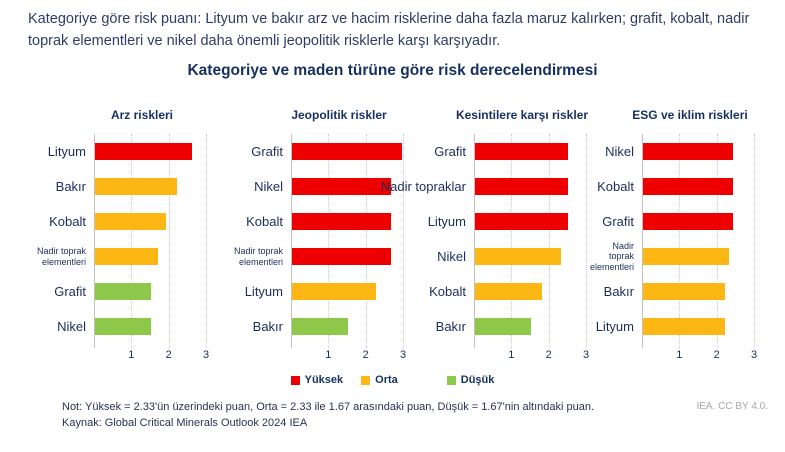 The height and width of the screenshot is (452, 785). Describe the element at coordinates (451, 380) in the screenshot. I see `legend-swatch-icon` at that location.